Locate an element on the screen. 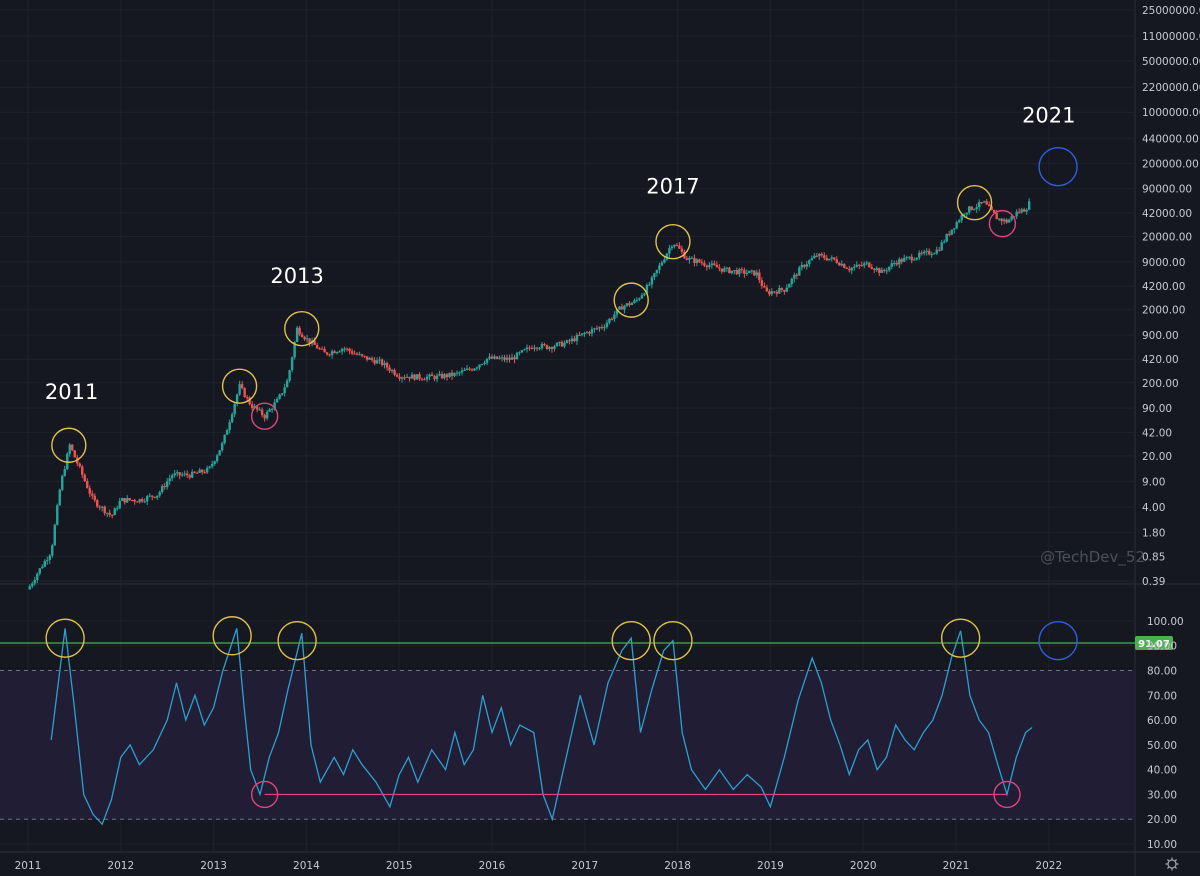  rsi-tick-label: 90.00 is located at coordinates (1162, 647).